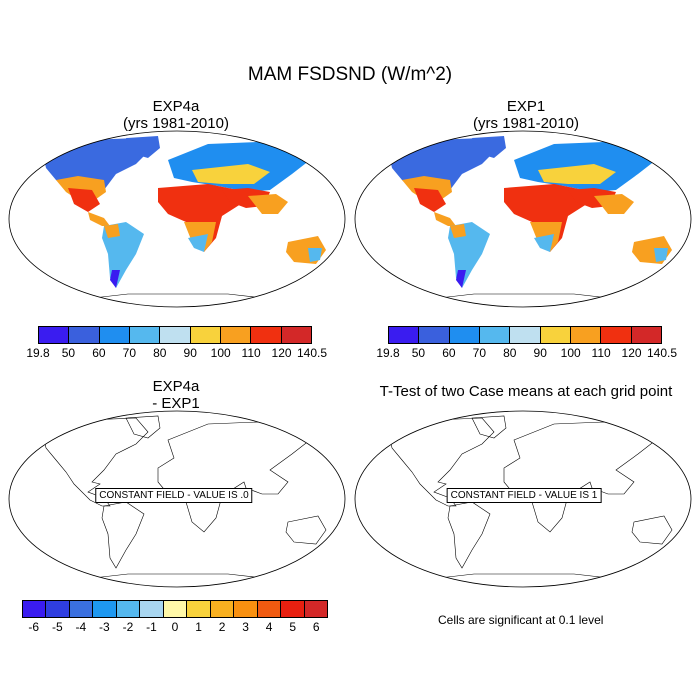  Describe the element at coordinates (350, 74) in the screenshot. I see `figure-title: MAM FSDSND (W/m^2)` at that location.